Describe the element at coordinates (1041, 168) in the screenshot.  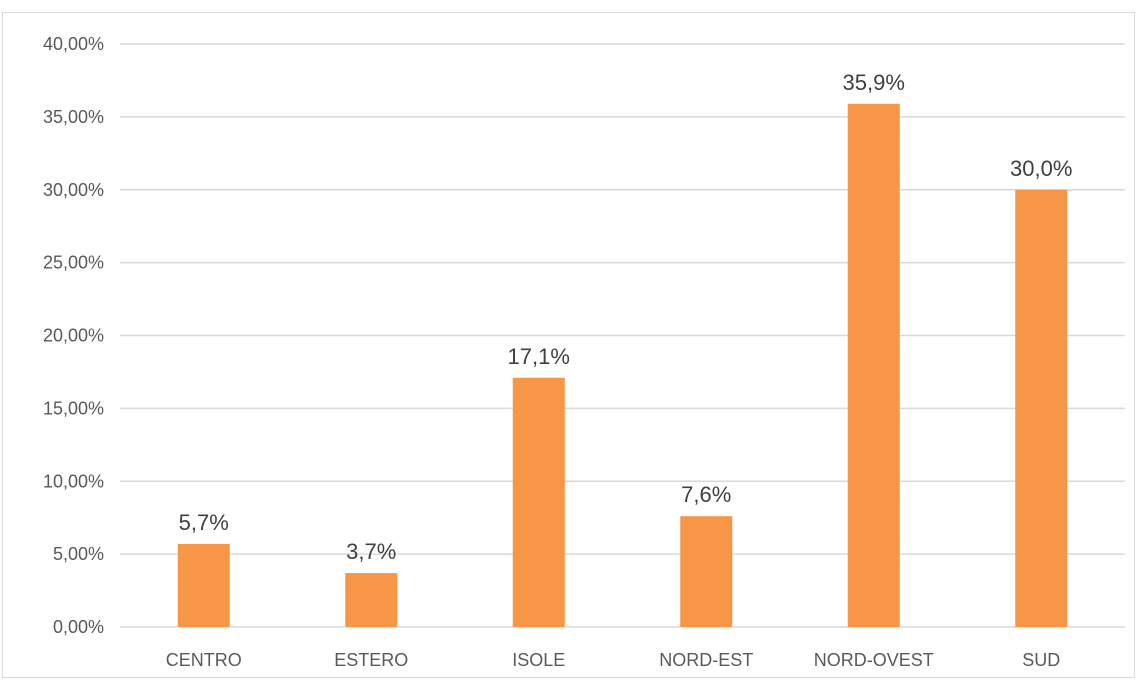
I see `data-label: 30,0%` at that location.